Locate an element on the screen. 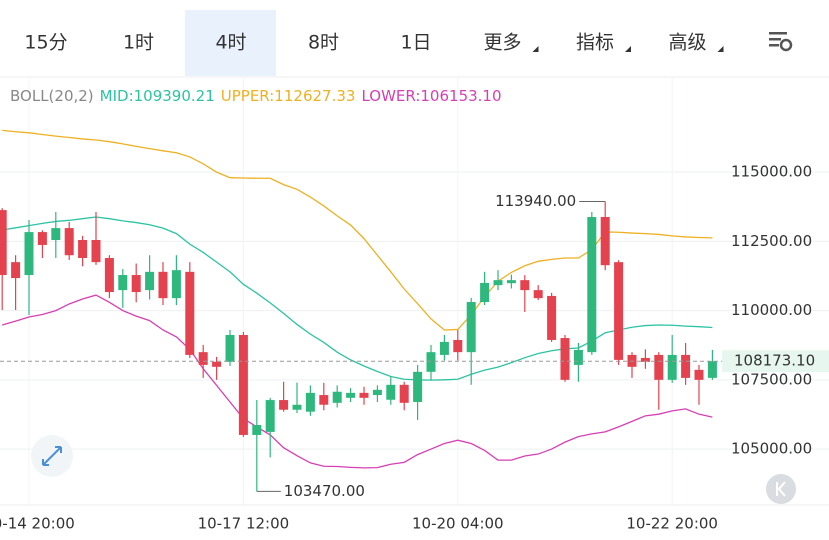  icon-gear is located at coordinates (786, 45).